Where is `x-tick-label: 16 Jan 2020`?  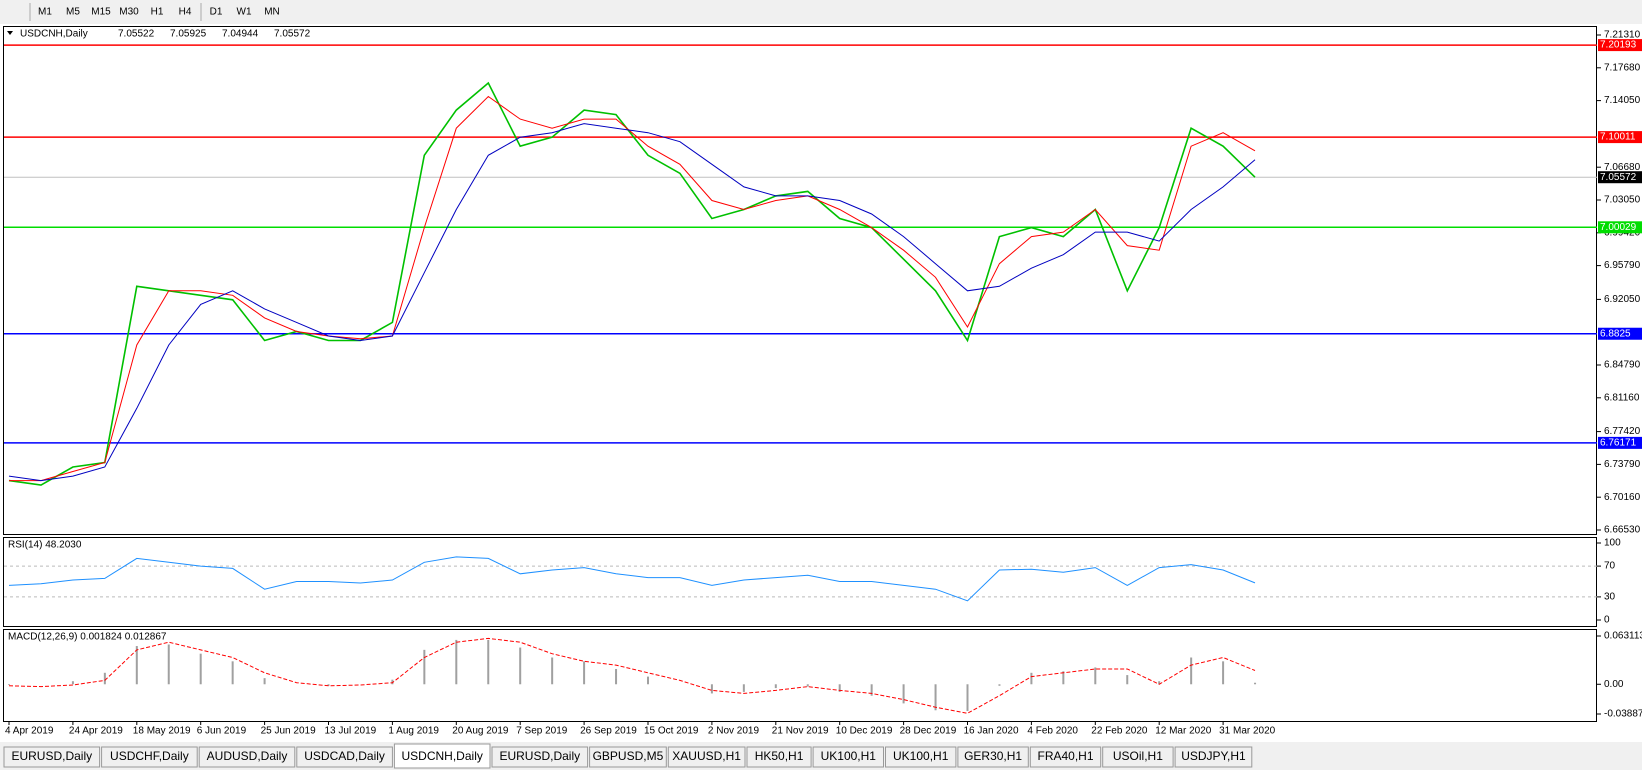 x-tick-label: 16 Jan 2020 is located at coordinates (991, 731).